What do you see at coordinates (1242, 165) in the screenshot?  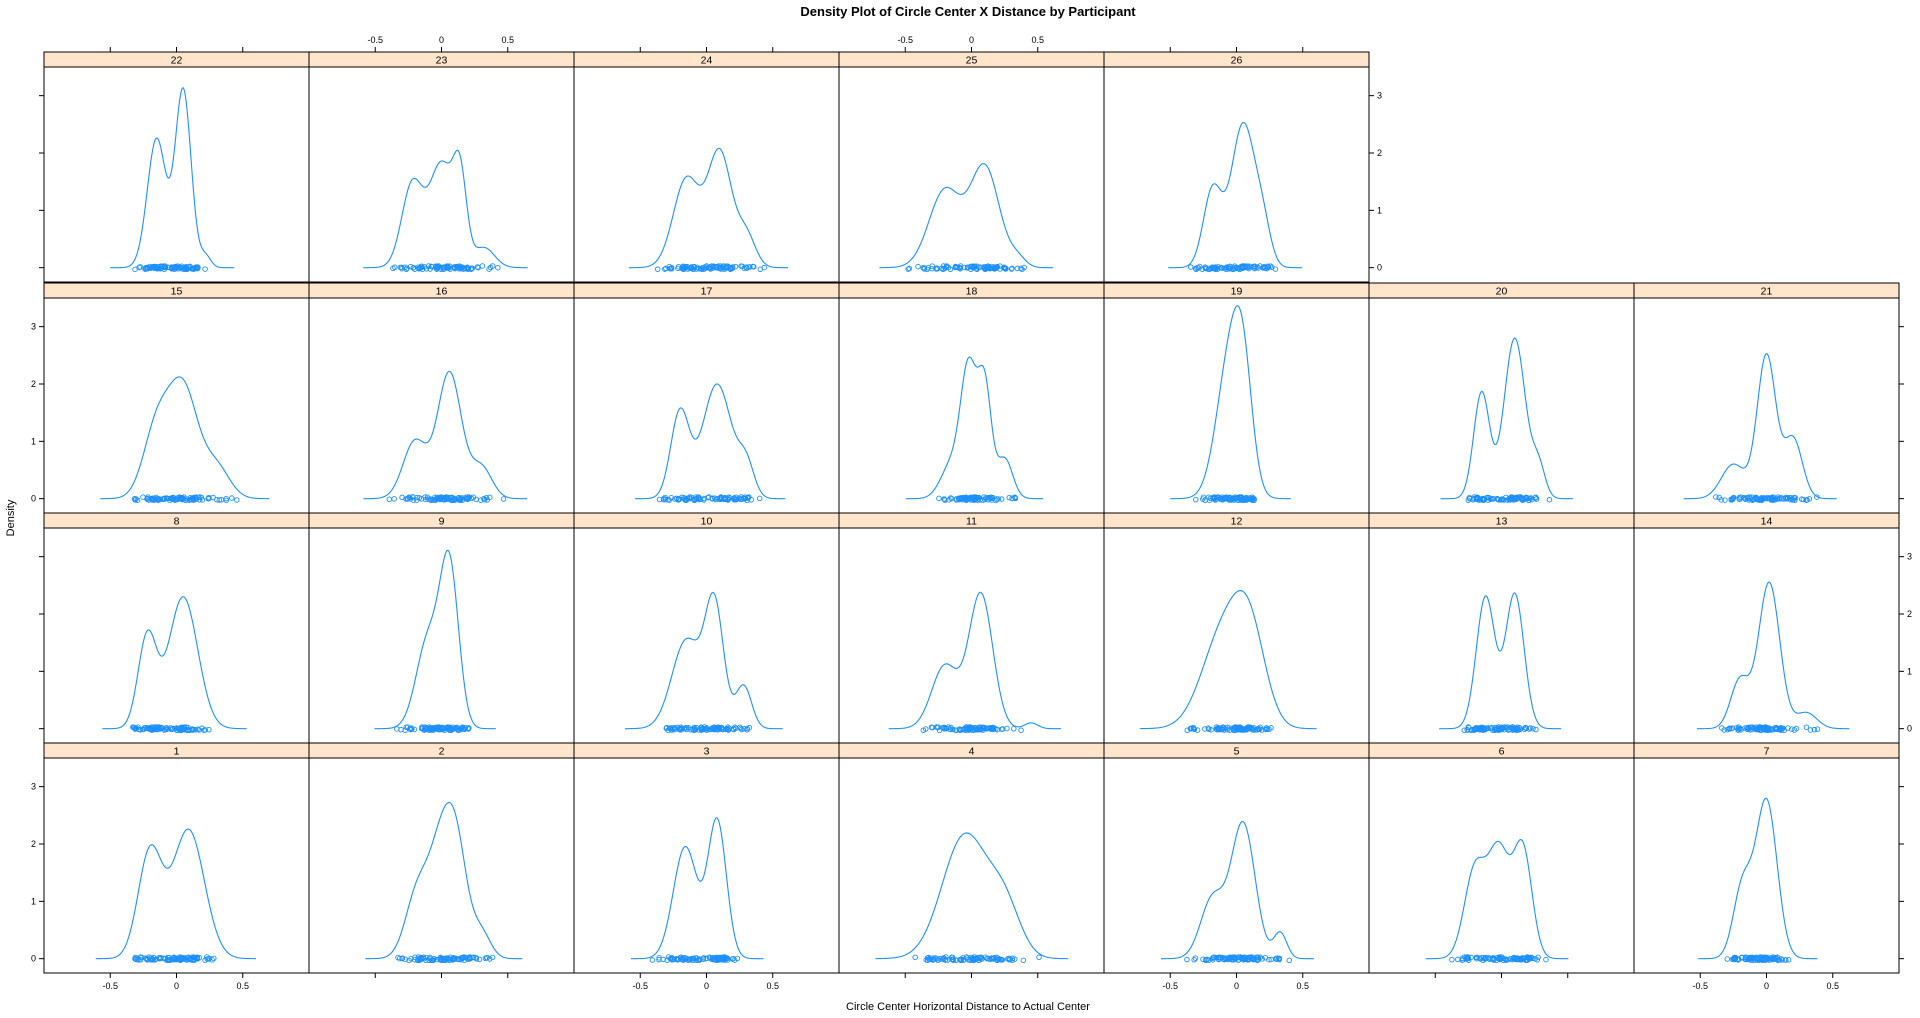 I see `panel-26: 26 0 1 2 3` at bounding box center [1242, 165].